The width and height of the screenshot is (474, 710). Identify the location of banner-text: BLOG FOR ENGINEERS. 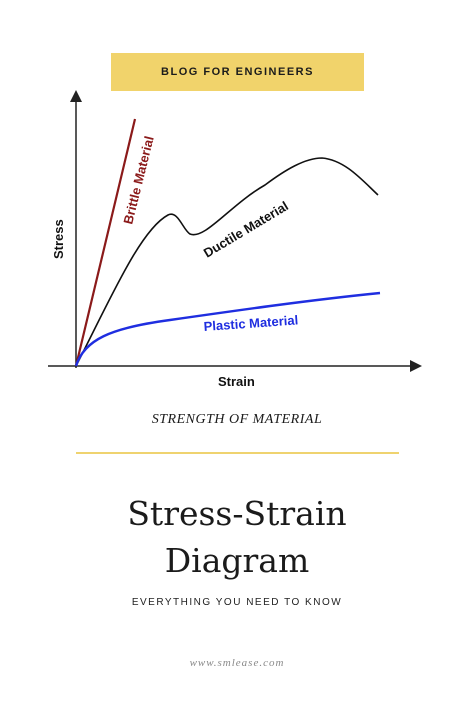
(237, 72).